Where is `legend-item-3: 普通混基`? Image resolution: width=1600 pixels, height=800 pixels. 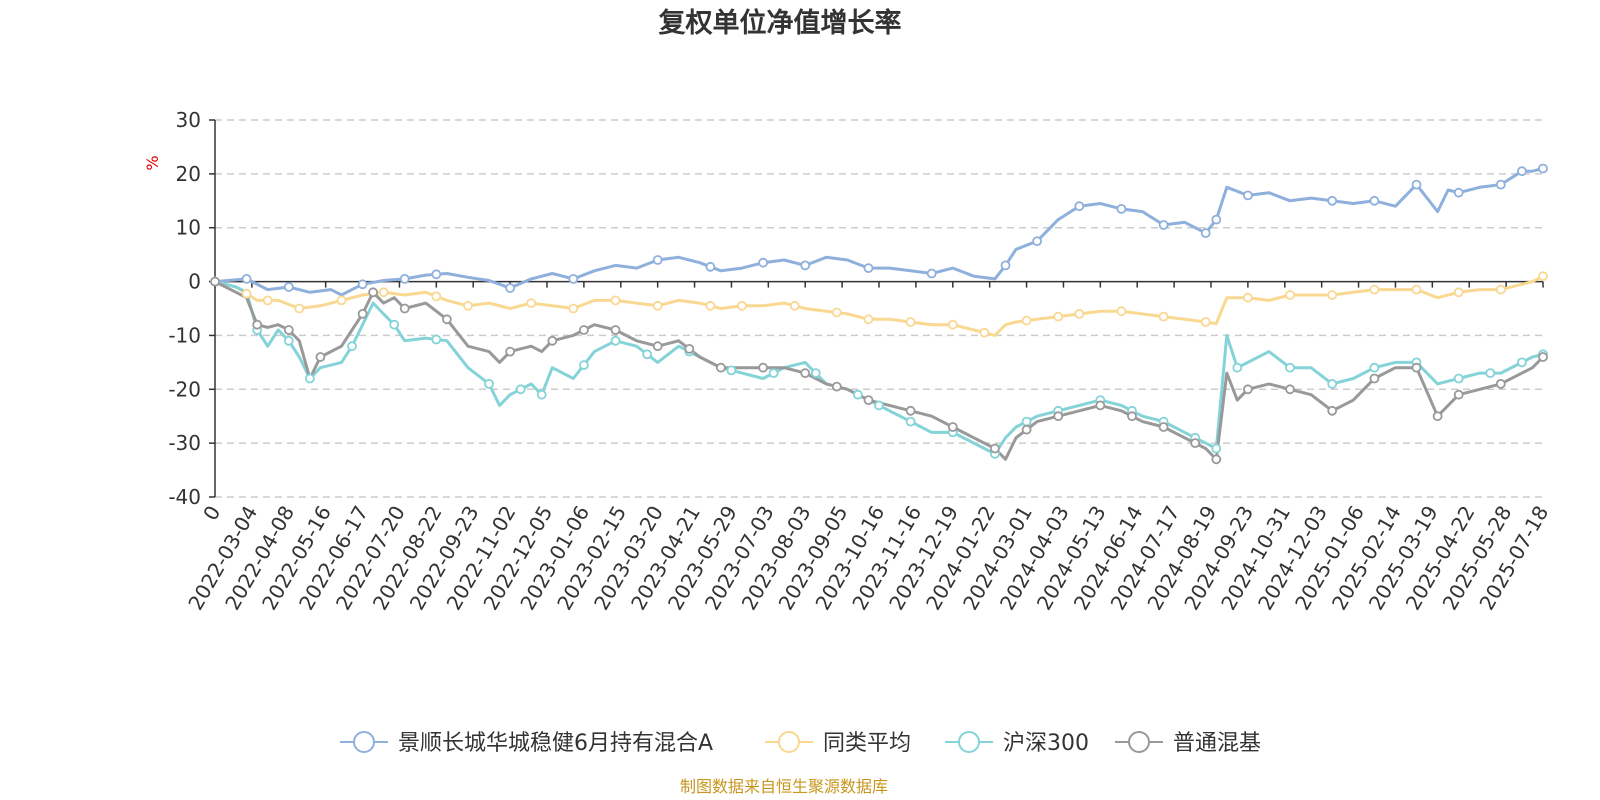 legend-item-3: 普通混基 is located at coordinates (1188, 743).